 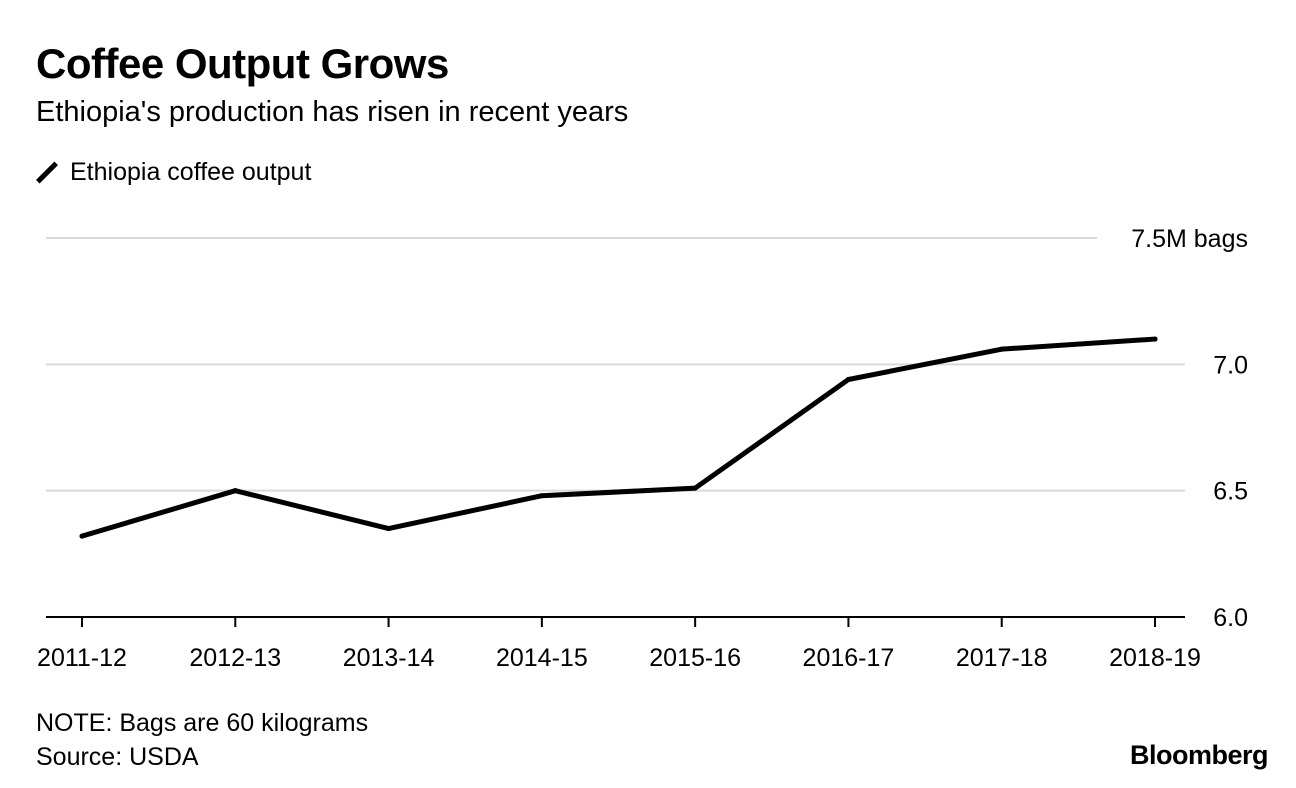 I want to click on legend-label: Ethiopia coffee output, so click(x=191, y=172).